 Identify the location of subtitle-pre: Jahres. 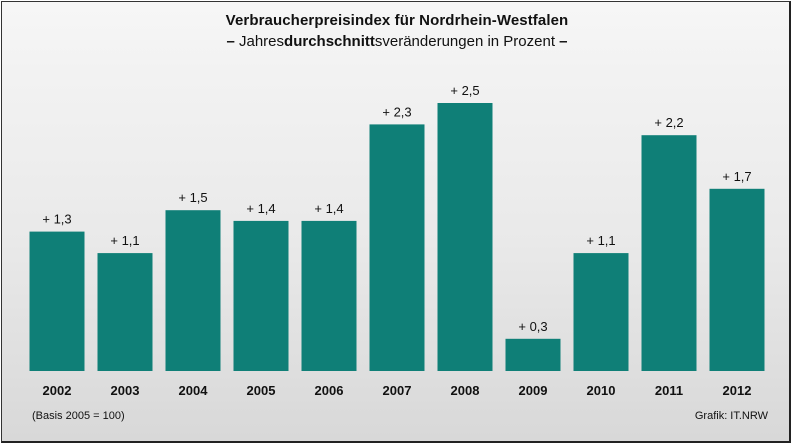
(262, 41).